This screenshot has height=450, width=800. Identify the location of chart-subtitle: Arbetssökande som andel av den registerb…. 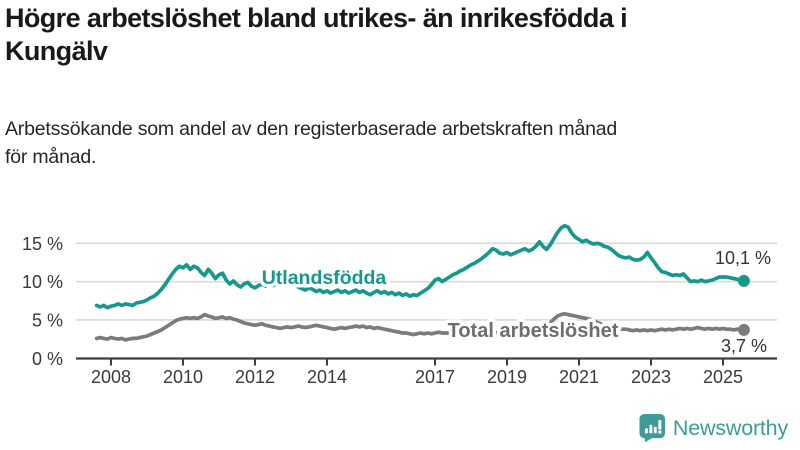
(401, 143).